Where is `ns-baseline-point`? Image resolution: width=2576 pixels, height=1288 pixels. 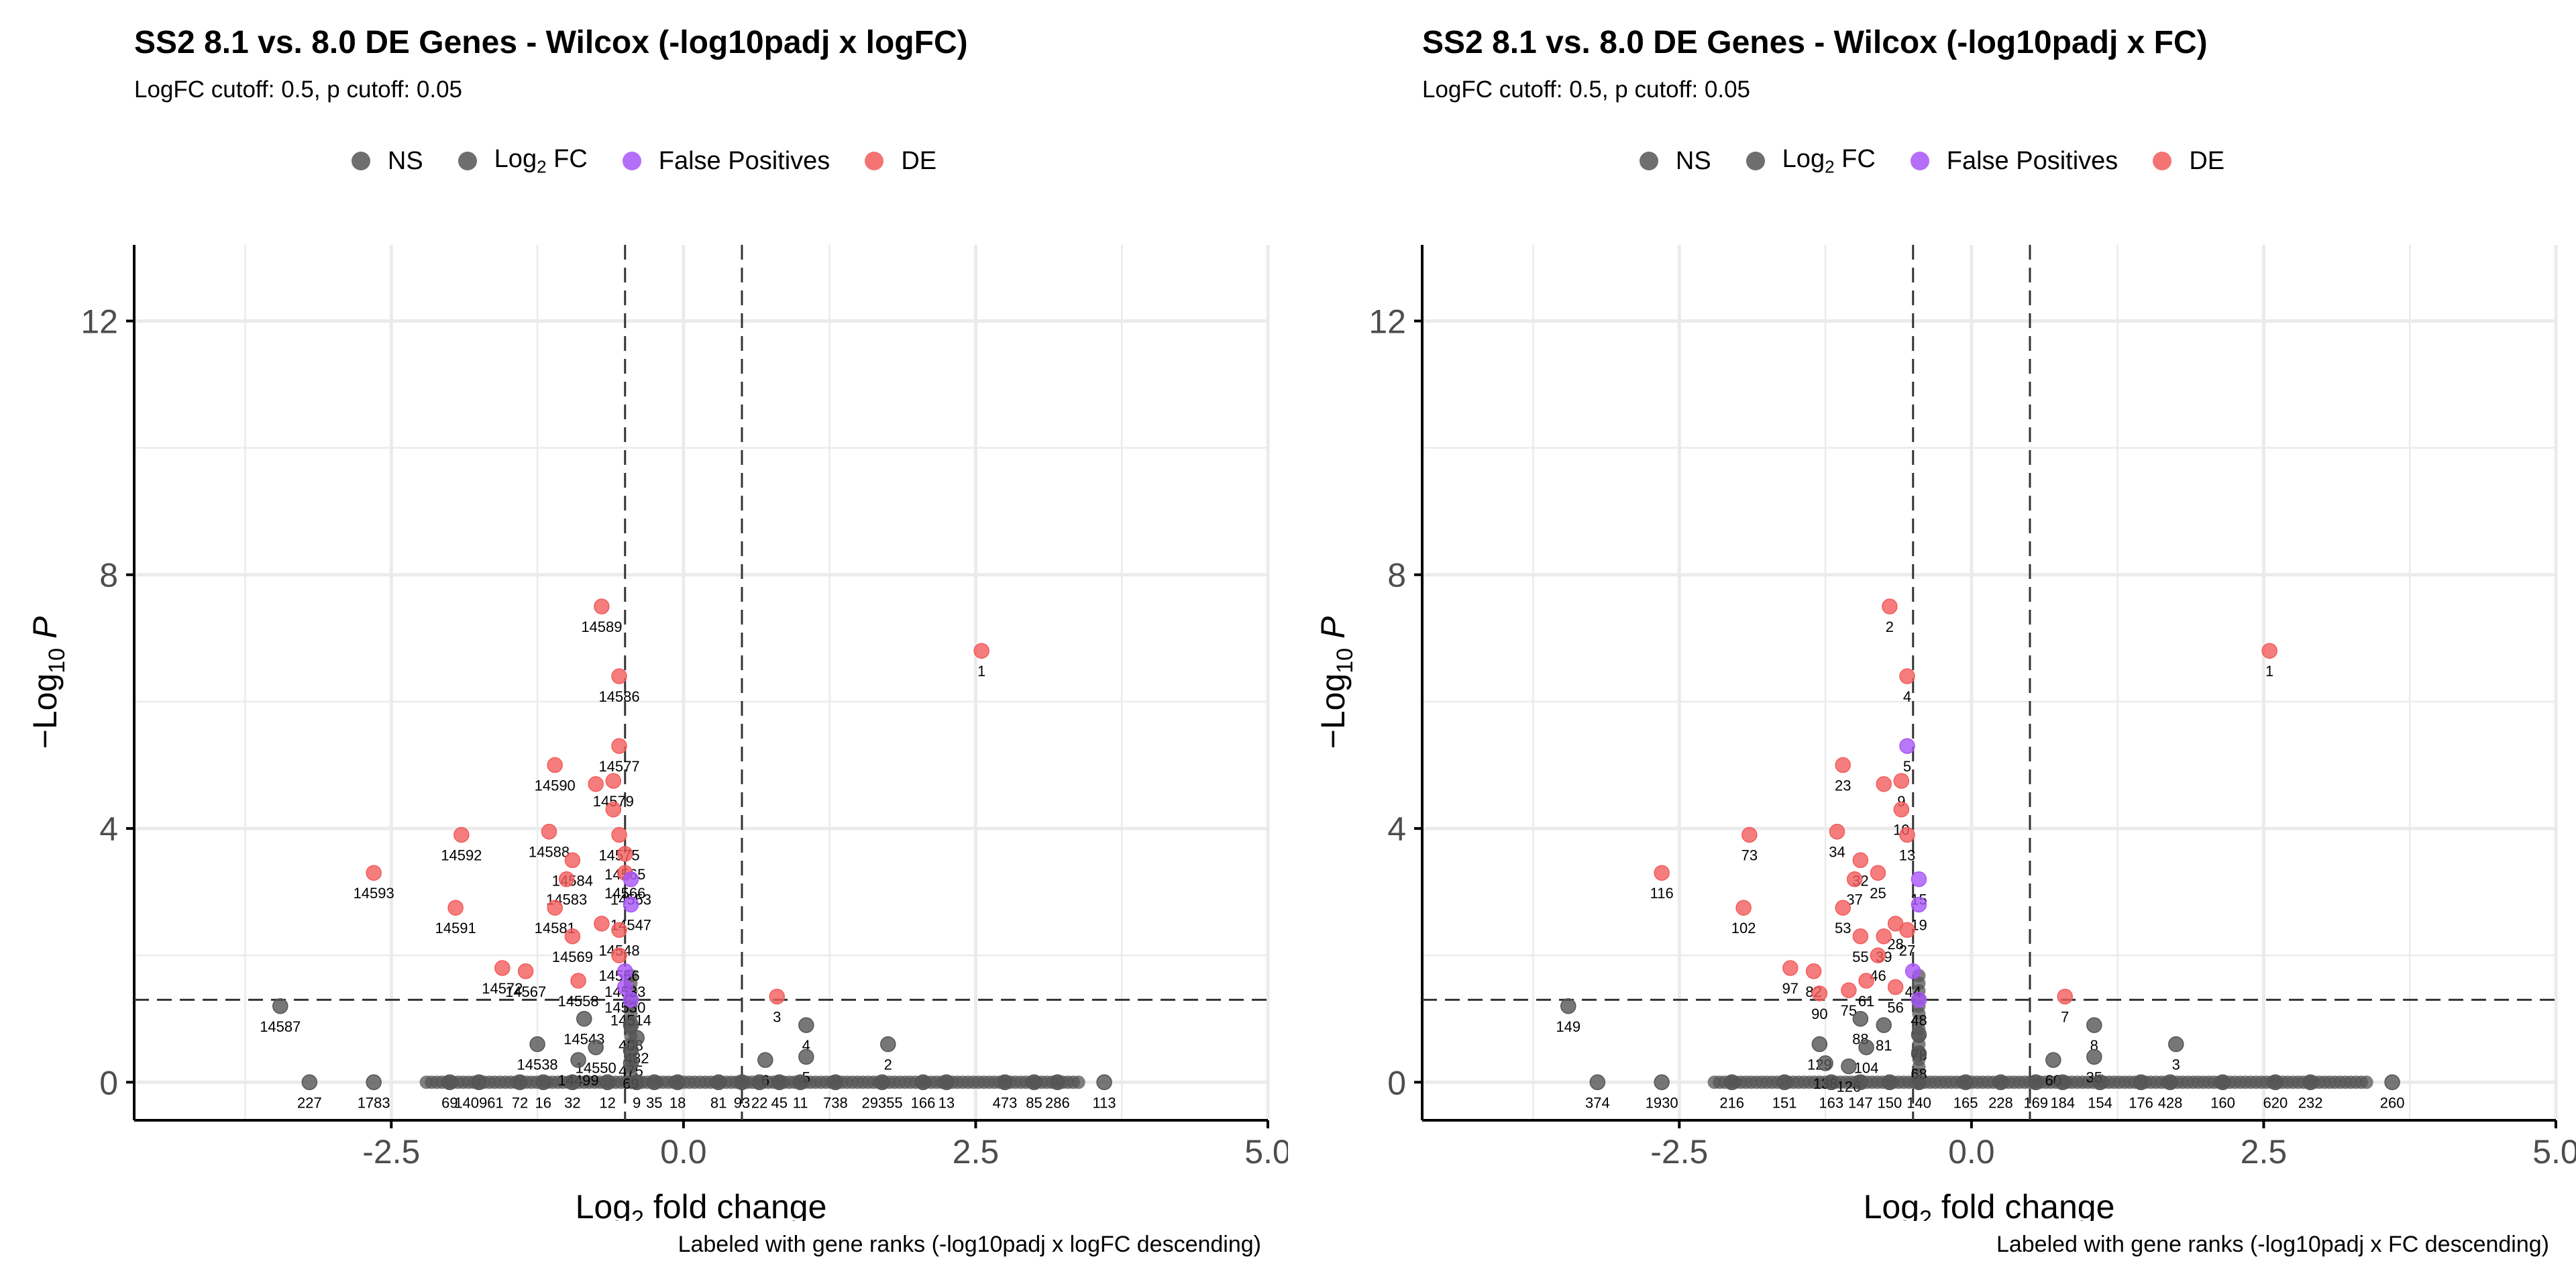
ns-baseline-point is located at coordinates (1078, 1082).